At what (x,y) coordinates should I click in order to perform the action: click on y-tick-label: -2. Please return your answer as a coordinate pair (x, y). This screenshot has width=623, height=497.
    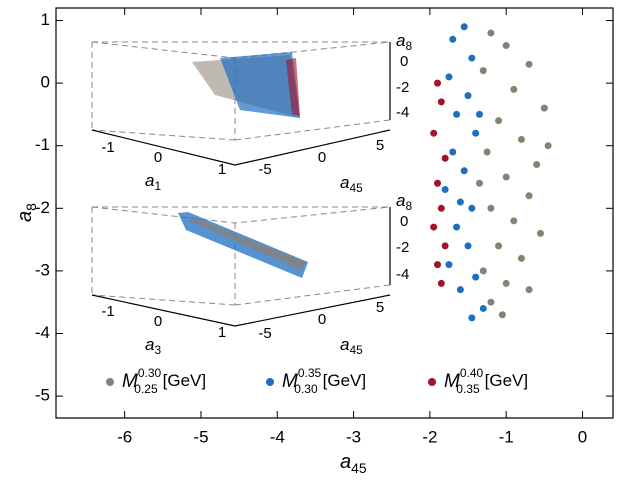
    Looking at the image, I should click on (42, 207).